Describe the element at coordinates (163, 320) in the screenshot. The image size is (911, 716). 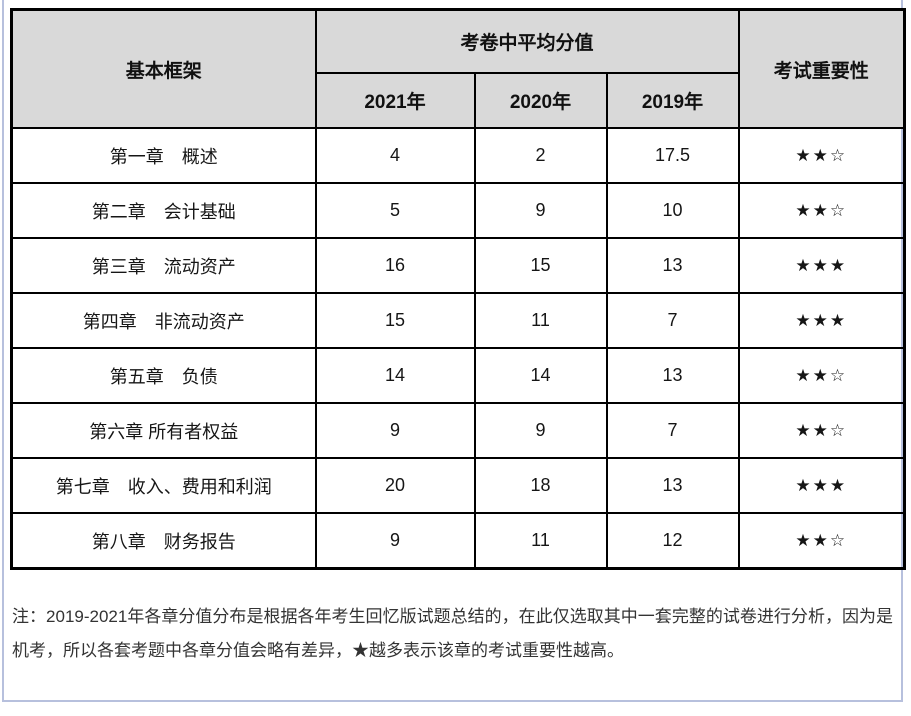
I see `chapter-cell: 第四章 非流动资产` at that location.